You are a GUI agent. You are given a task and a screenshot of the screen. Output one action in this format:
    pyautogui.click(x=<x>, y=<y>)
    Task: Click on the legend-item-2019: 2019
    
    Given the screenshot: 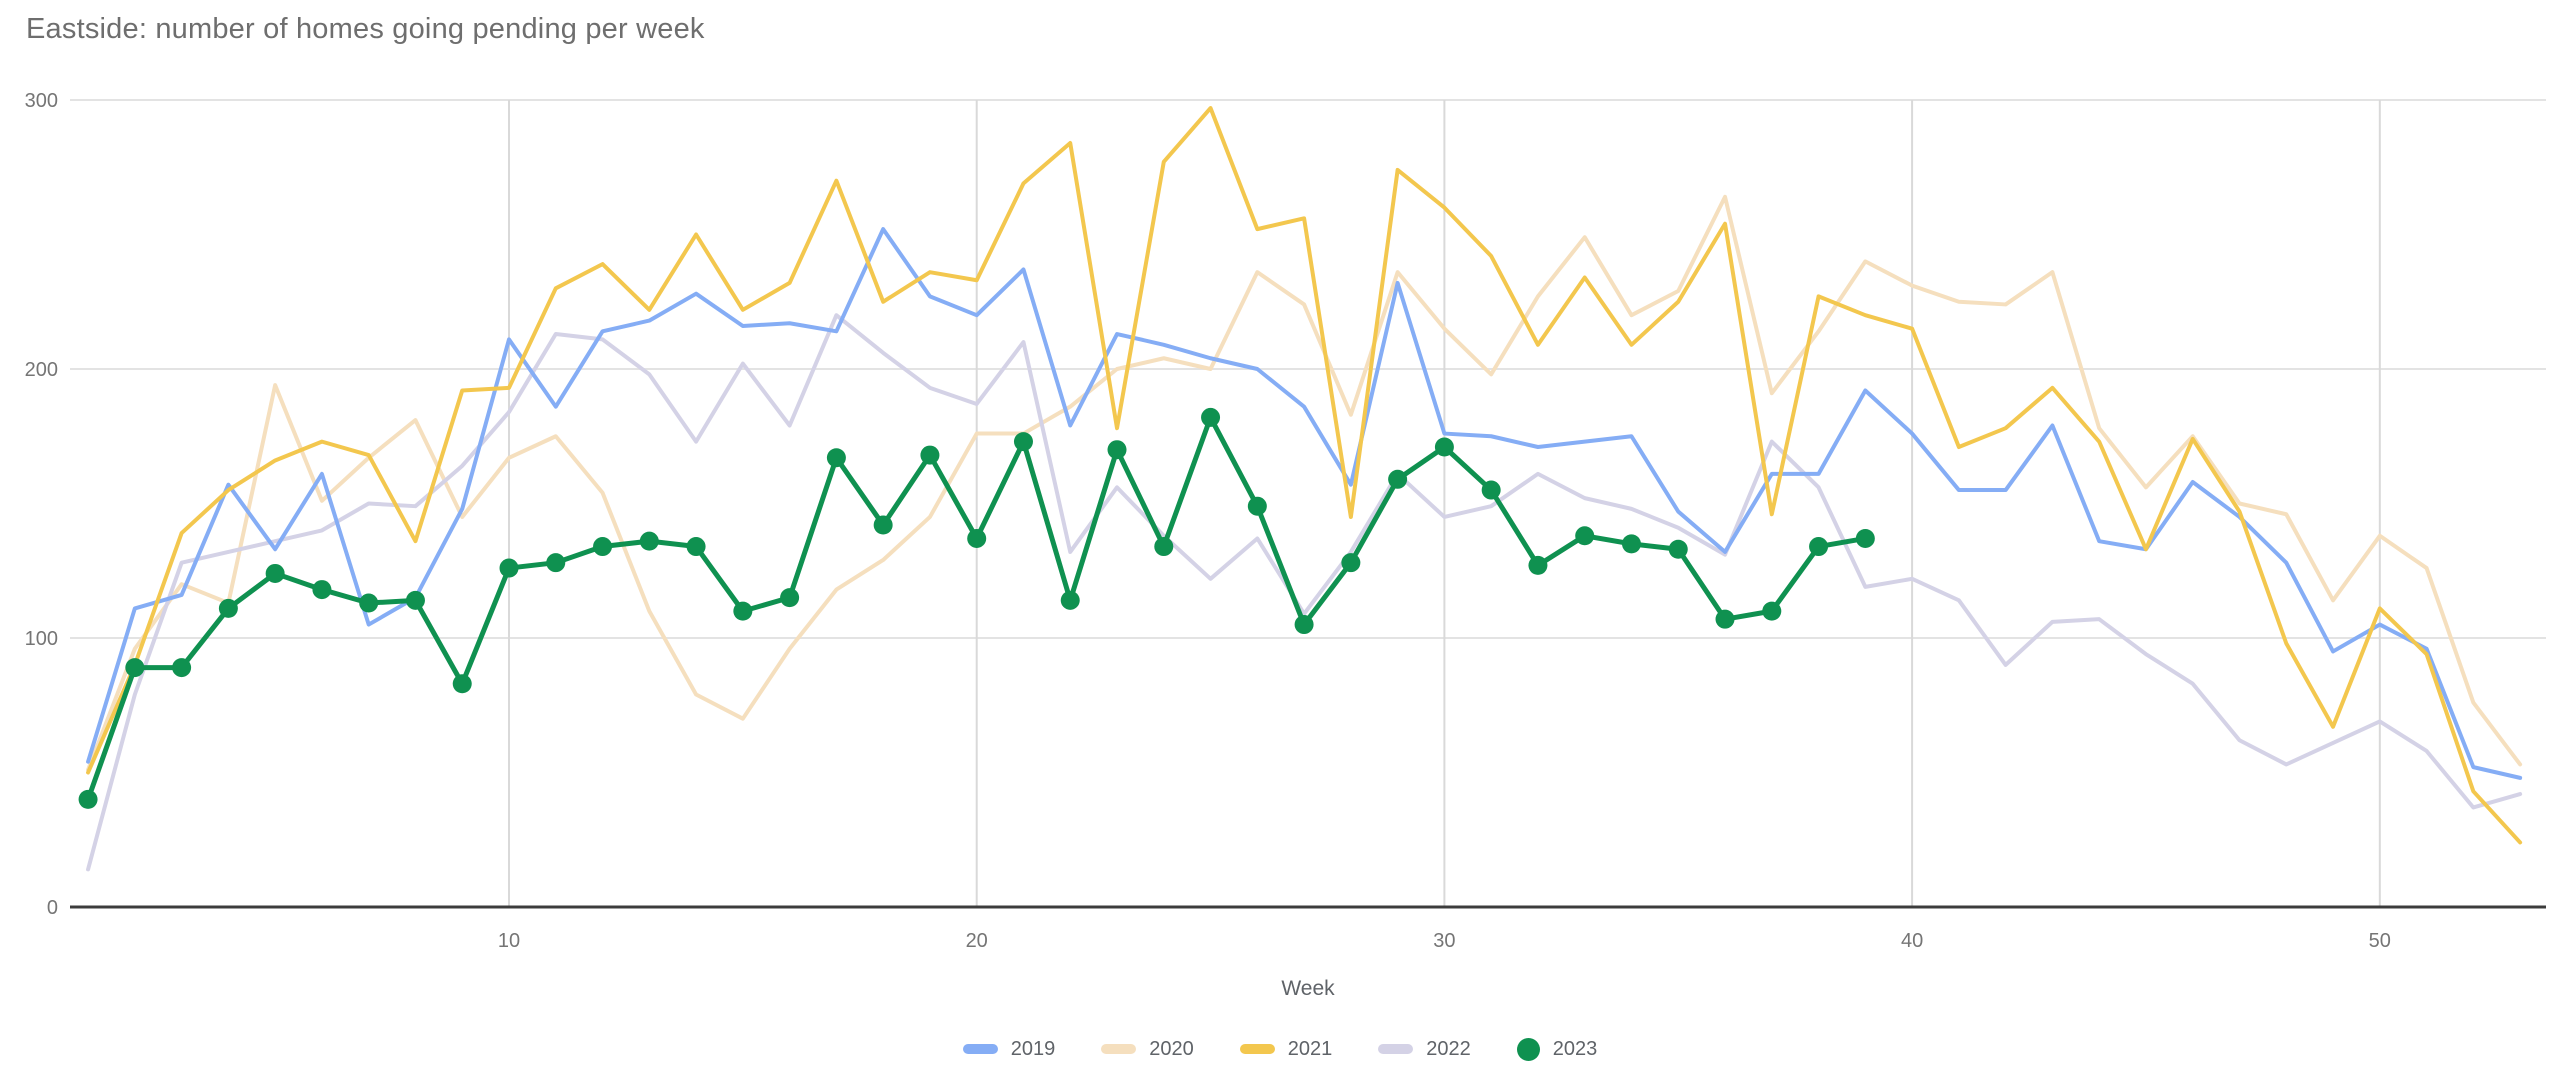 What is the action you would take?
    pyautogui.click(x=1009, y=1049)
    